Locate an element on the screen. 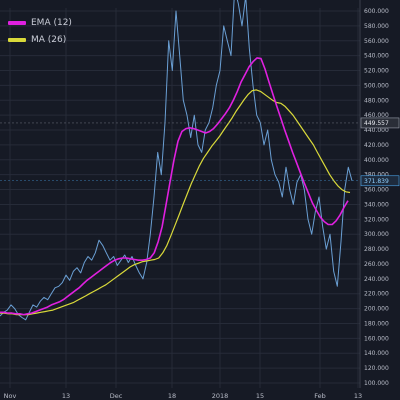 Image resolution: width=400 pixels, height=400 pixels. x-tick-label: 18 is located at coordinates (172, 396).